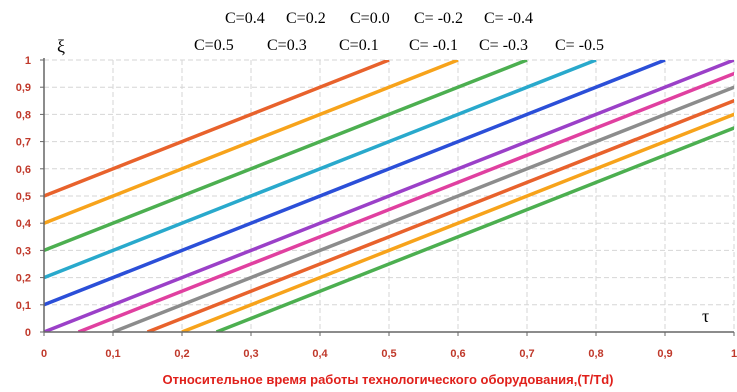  What do you see at coordinates (306, 18) in the screenshot?
I see `annotation-c-0.2: C=0.2` at bounding box center [306, 18].